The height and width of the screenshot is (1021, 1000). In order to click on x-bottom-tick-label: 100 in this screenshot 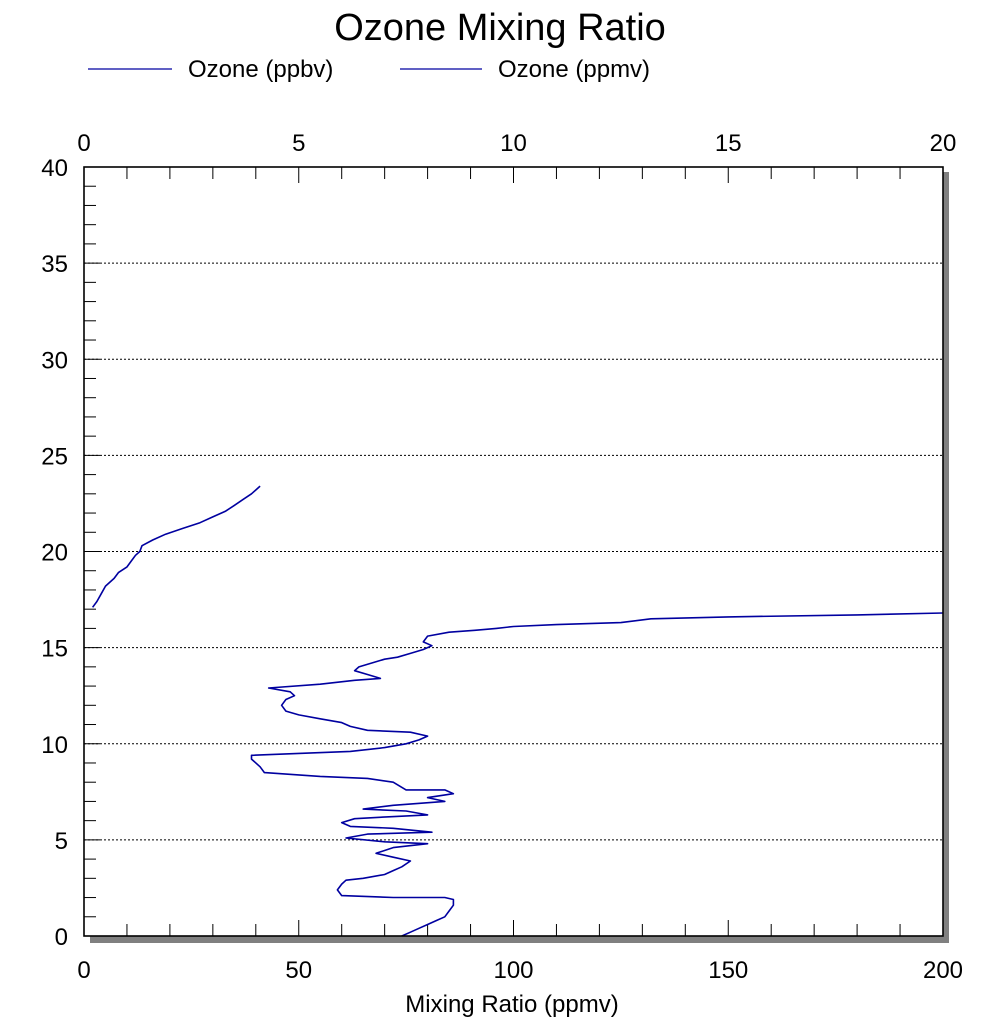, I will do `click(513, 970)`.